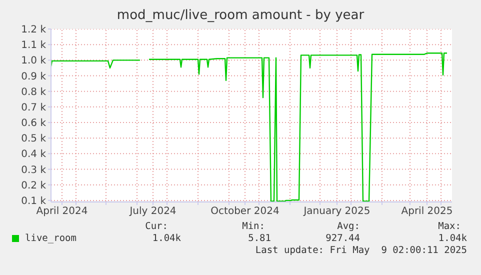 This screenshot has height=275, width=481. Describe the element at coordinates (33, 139) in the screenshot. I see `y-tick-label: 0.5 k` at that location.